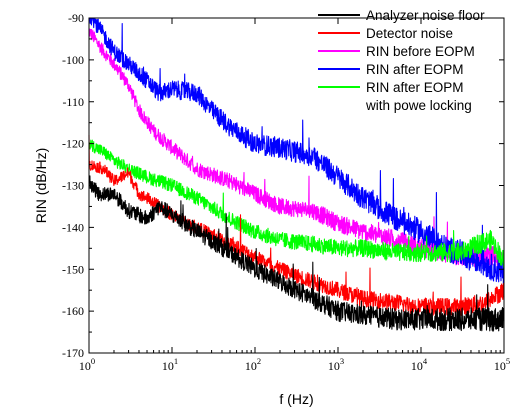  I want to click on x-tick-exponent: 3, so click(342, 361).